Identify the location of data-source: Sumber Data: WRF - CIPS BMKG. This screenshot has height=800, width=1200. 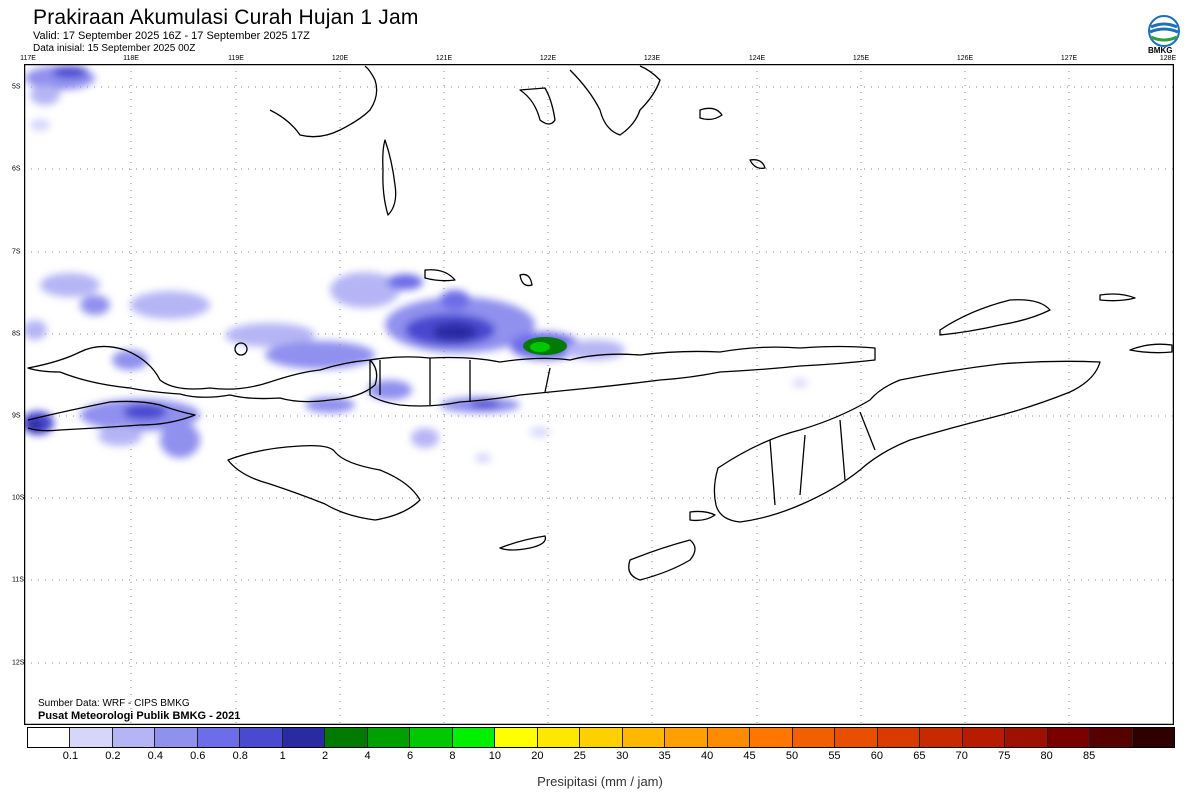
(114, 703).